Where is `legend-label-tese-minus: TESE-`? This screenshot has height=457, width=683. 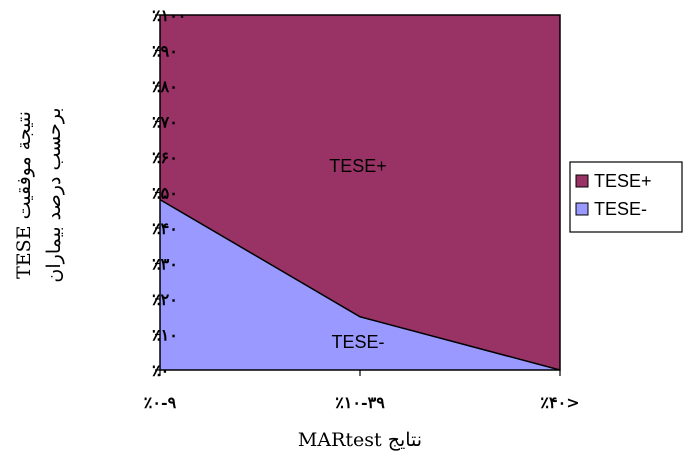 legend-label-tese-minus: TESE- is located at coordinates (620, 209).